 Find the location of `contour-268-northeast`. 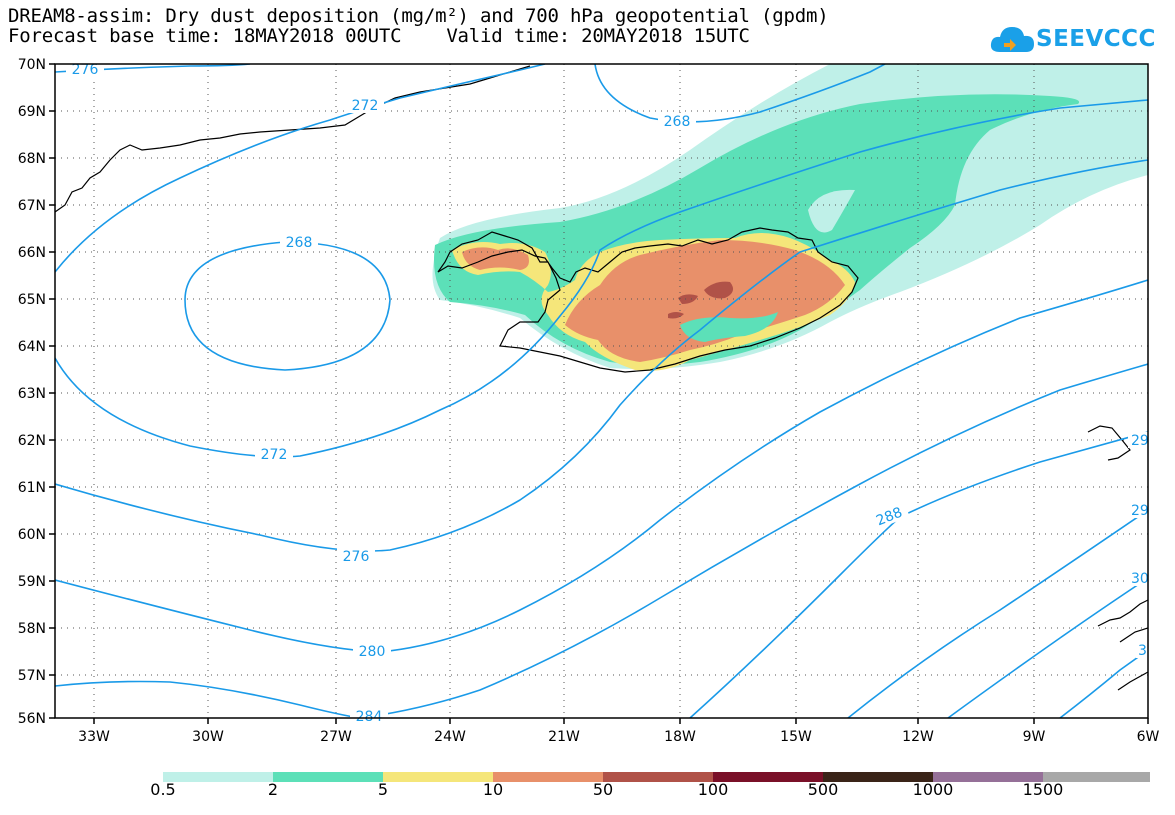

contour-268-northeast is located at coordinates (740, 93).